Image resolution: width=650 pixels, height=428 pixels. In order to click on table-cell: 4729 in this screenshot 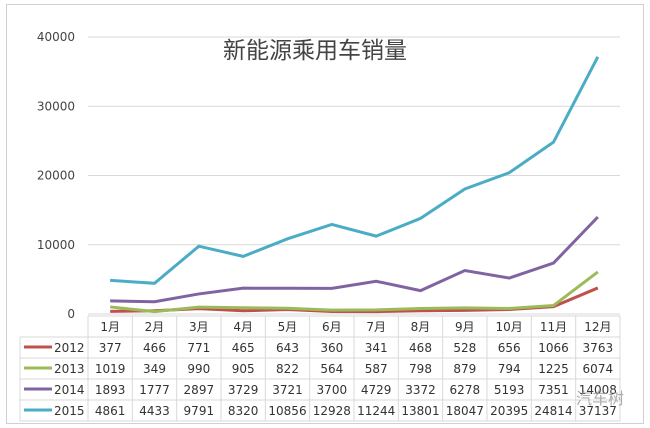, I will do `click(376, 390)`.